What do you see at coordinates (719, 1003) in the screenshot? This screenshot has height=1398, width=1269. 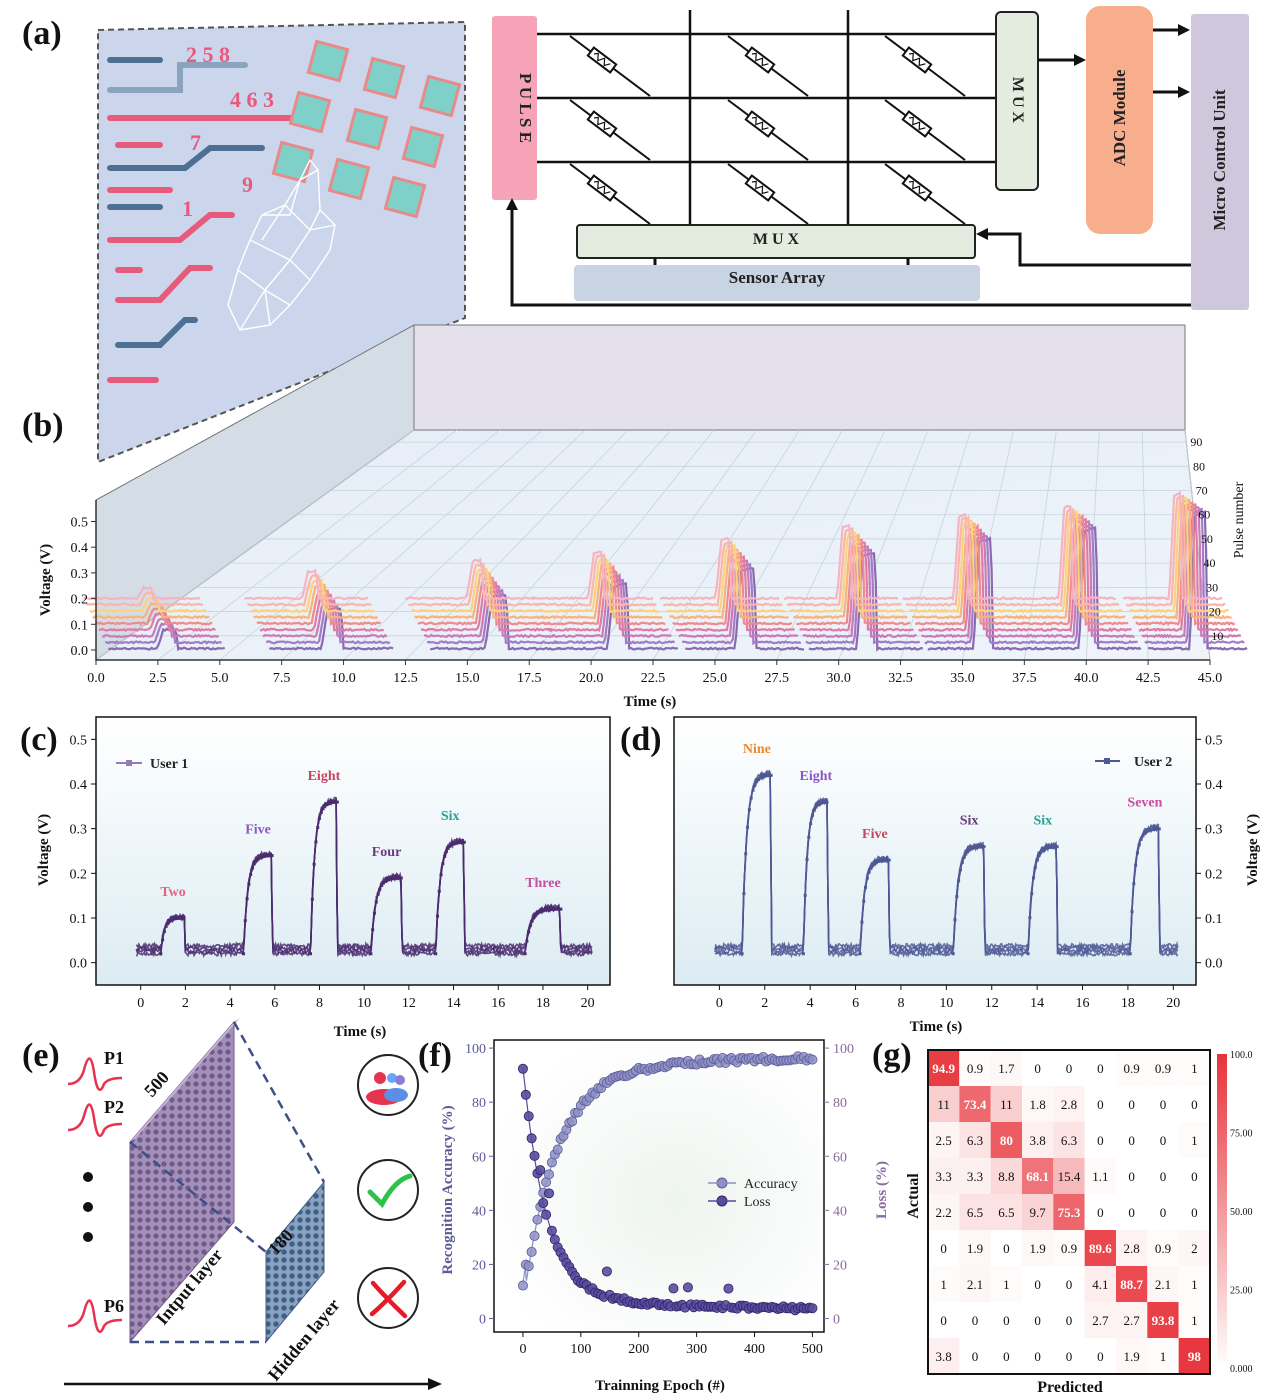 I see `x-tick-label: 0` at bounding box center [719, 1003].